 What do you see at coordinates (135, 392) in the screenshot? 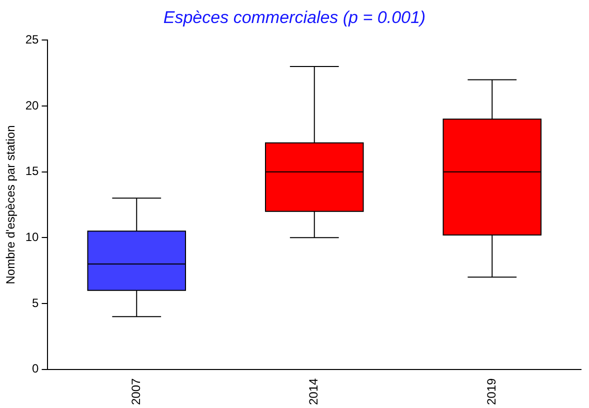
I see `x-tick-label: 2007` at bounding box center [135, 392].